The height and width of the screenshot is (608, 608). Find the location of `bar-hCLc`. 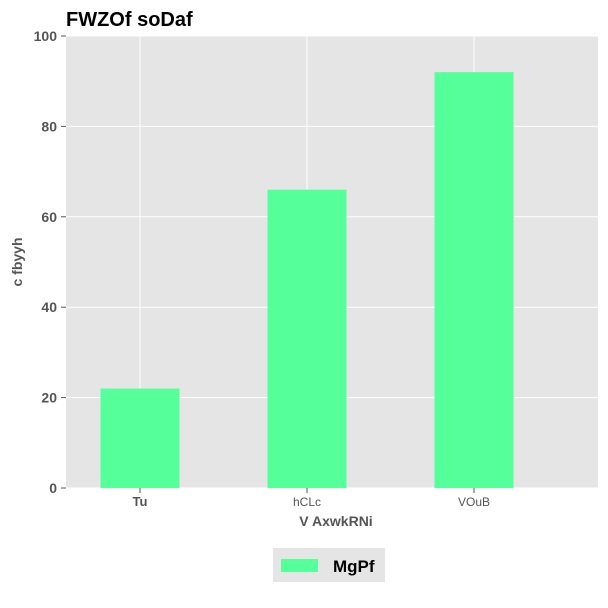

bar-hCLc is located at coordinates (307, 338).